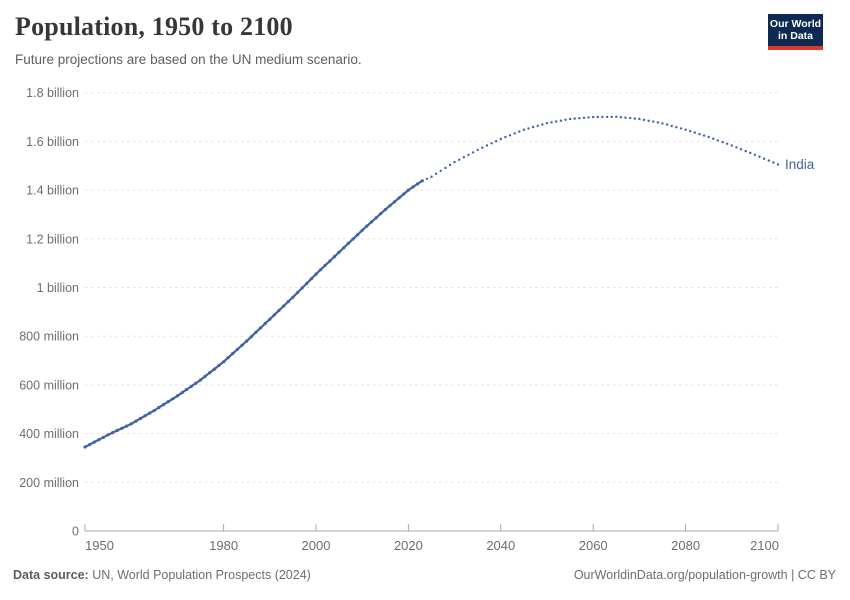 The image size is (850, 600). I want to click on x-axis-labels: 1950 1980 2000 2020 2040 2060 2080 2100, so click(432, 545).